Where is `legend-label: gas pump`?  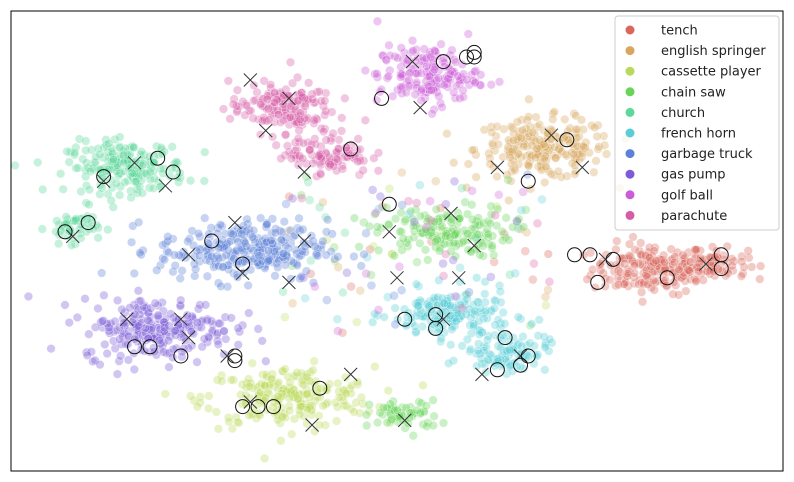
legend-label: gas pump is located at coordinates (693, 175).